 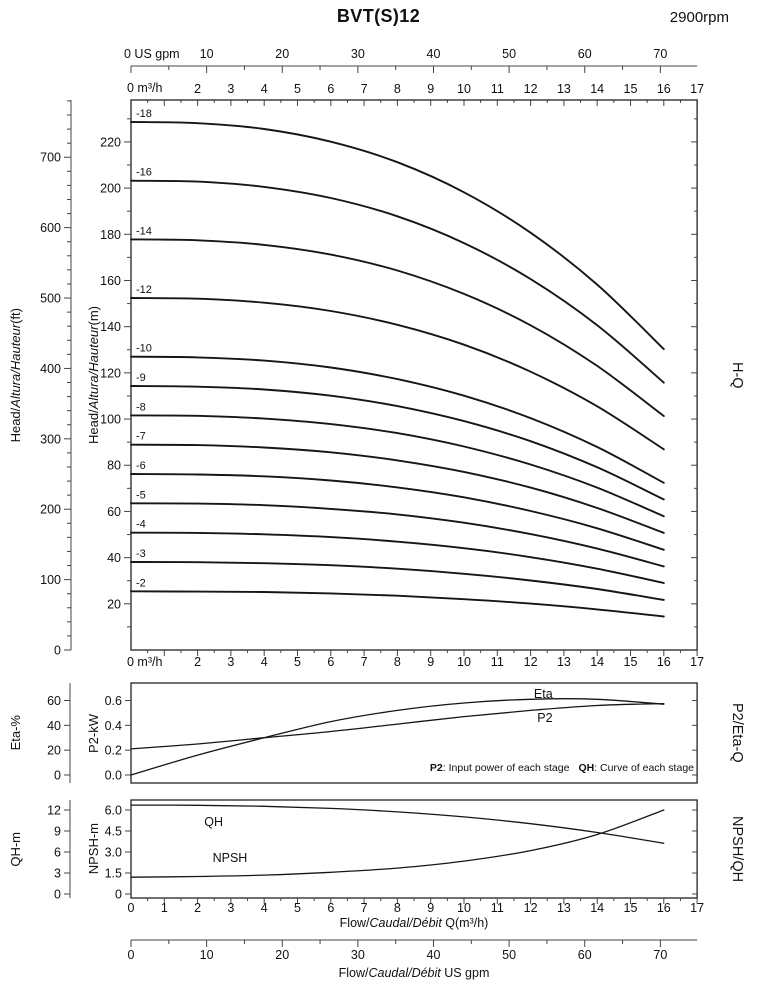 What do you see at coordinates (93, 375) in the screenshot?
I see `axis-title-head-m: Head/Altura/Hauteur(m)` at bounding box center [93, 375].